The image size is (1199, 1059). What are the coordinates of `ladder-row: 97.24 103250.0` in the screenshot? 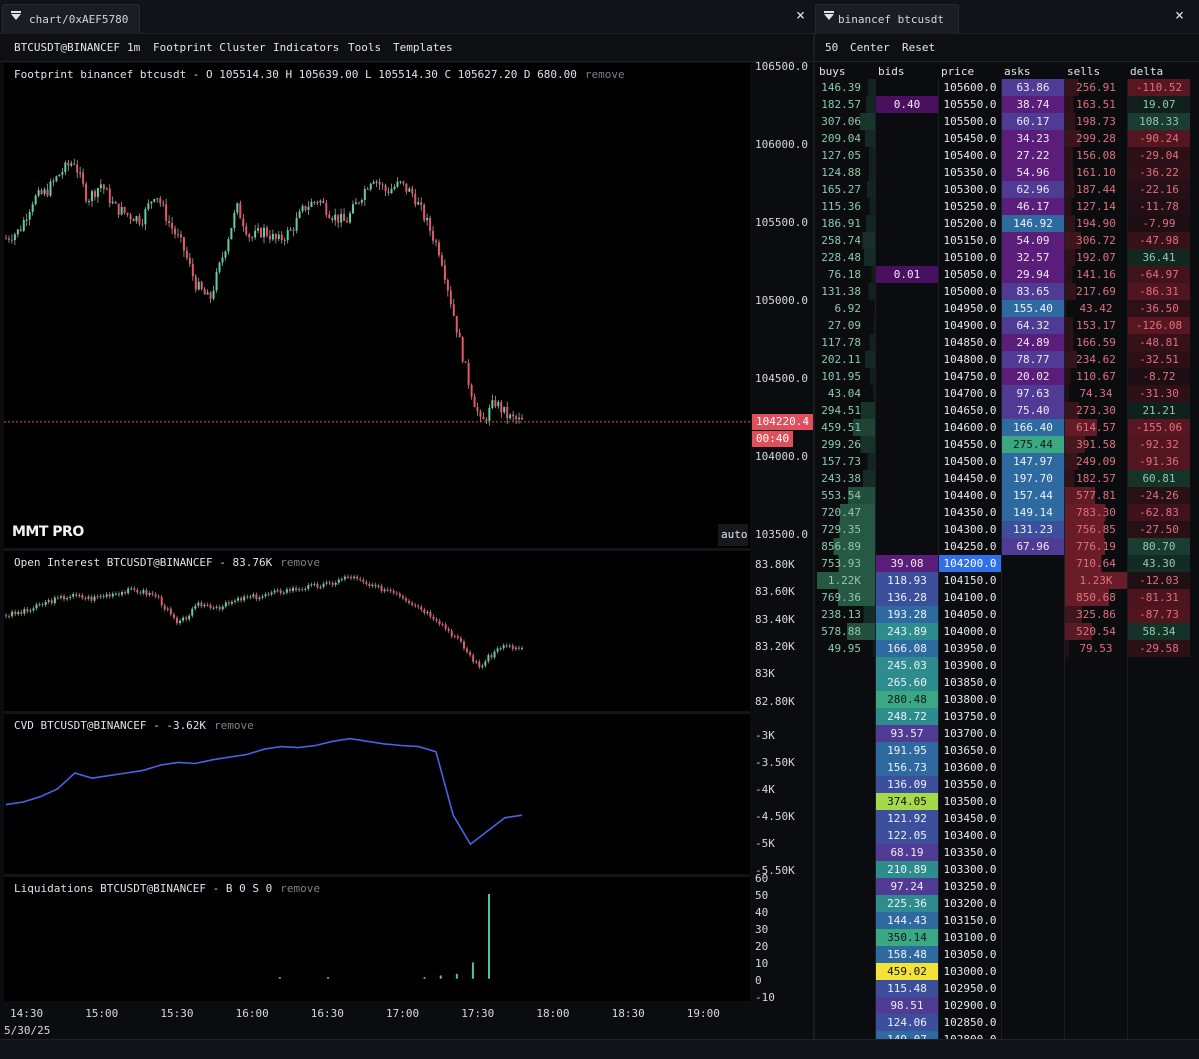 It's located at (1003, 886).